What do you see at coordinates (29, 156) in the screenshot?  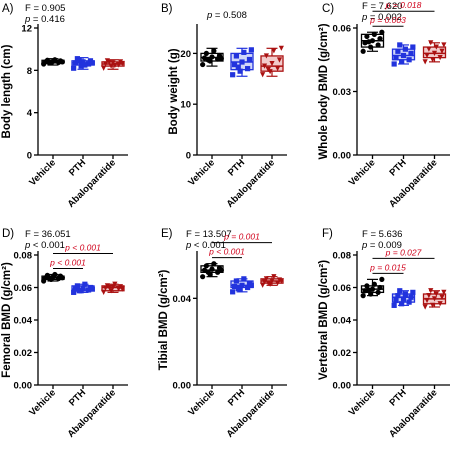 I see `y-tick-label: 0` at bounding box center [29, 156].